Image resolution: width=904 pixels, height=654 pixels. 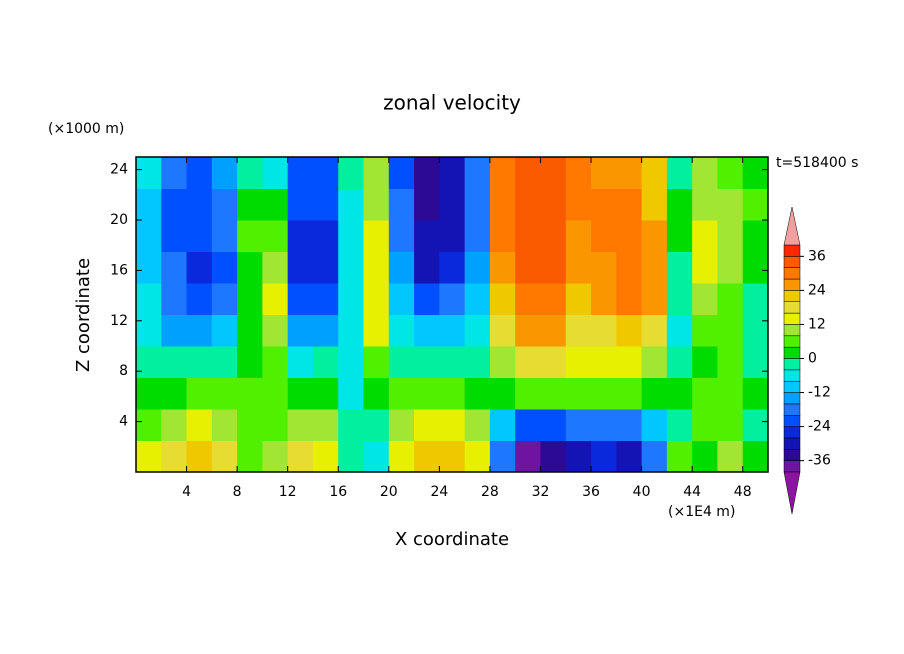 What do you see at coordinates (792, 226) in the screenshot?
I see `colorbar-top` at bounding box center [792, 226].